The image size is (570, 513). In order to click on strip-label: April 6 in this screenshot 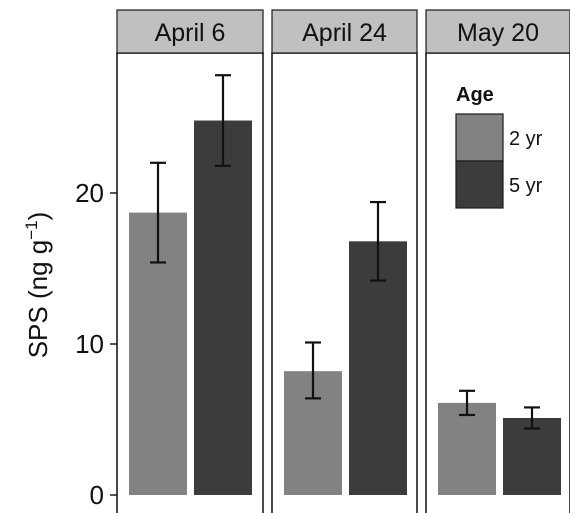, I will do `click(190, 33)`.